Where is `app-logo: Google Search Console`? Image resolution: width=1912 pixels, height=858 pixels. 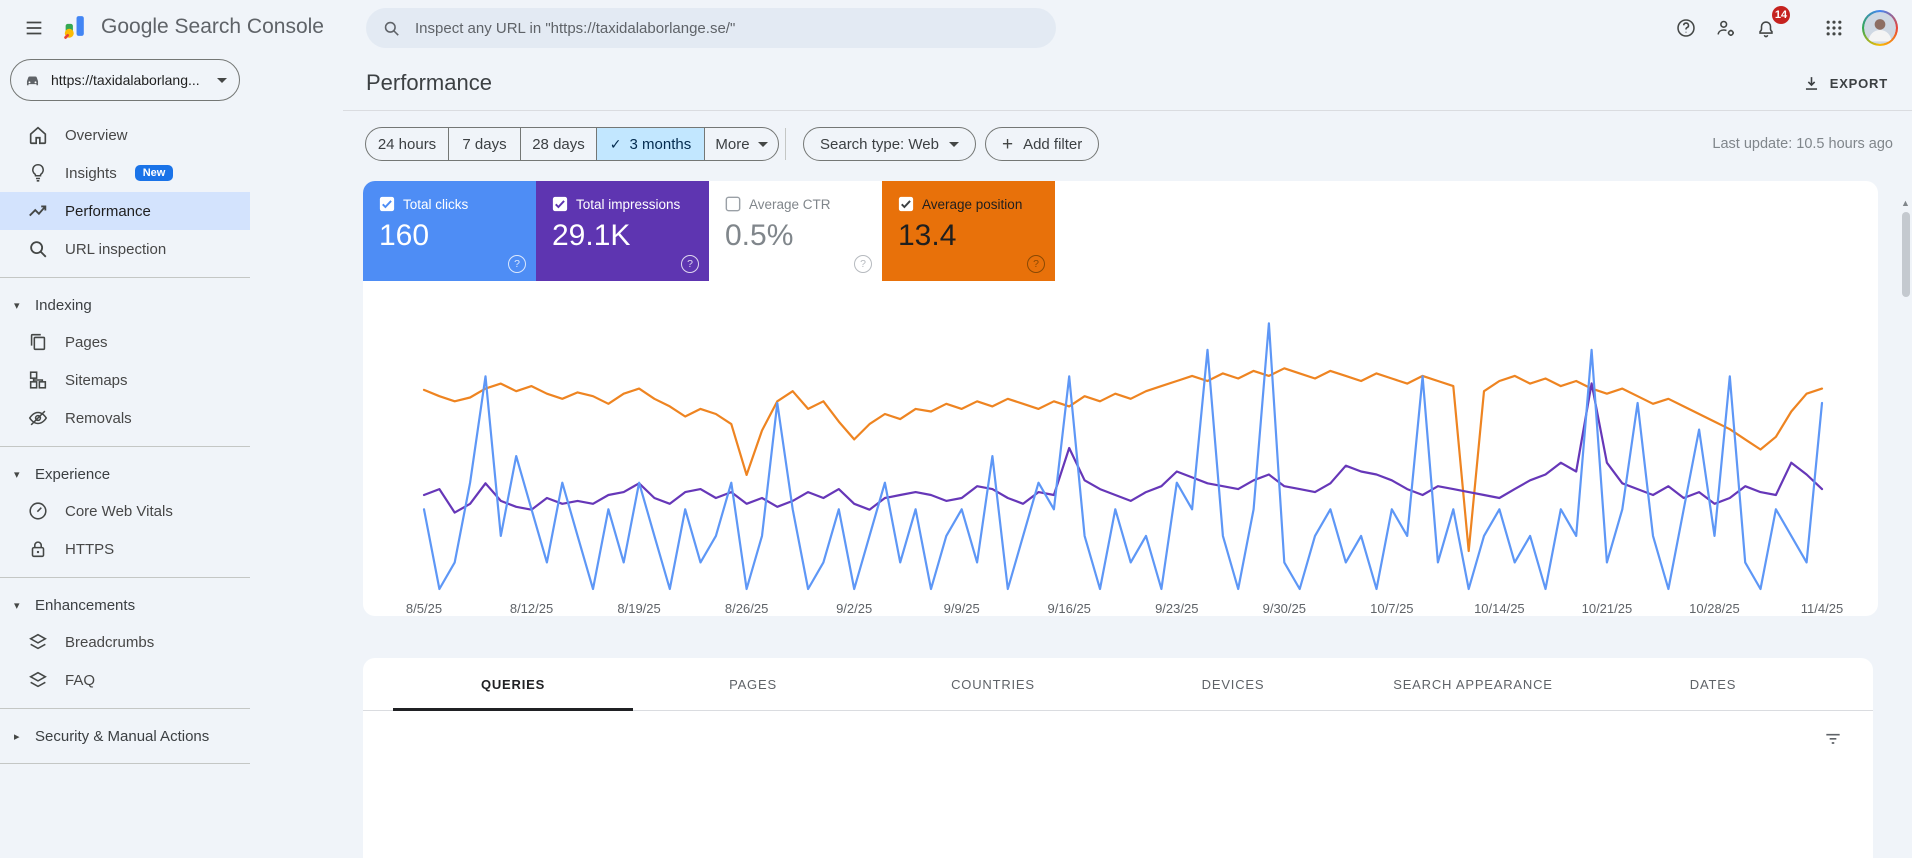 app-logo: Google Search Console is located at coordinates (193, 26).